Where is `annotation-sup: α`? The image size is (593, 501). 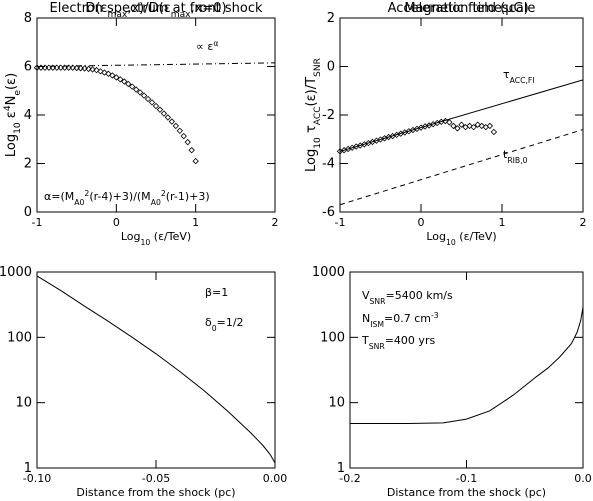
annotation-sup: α is located at coordinates (215, 43).